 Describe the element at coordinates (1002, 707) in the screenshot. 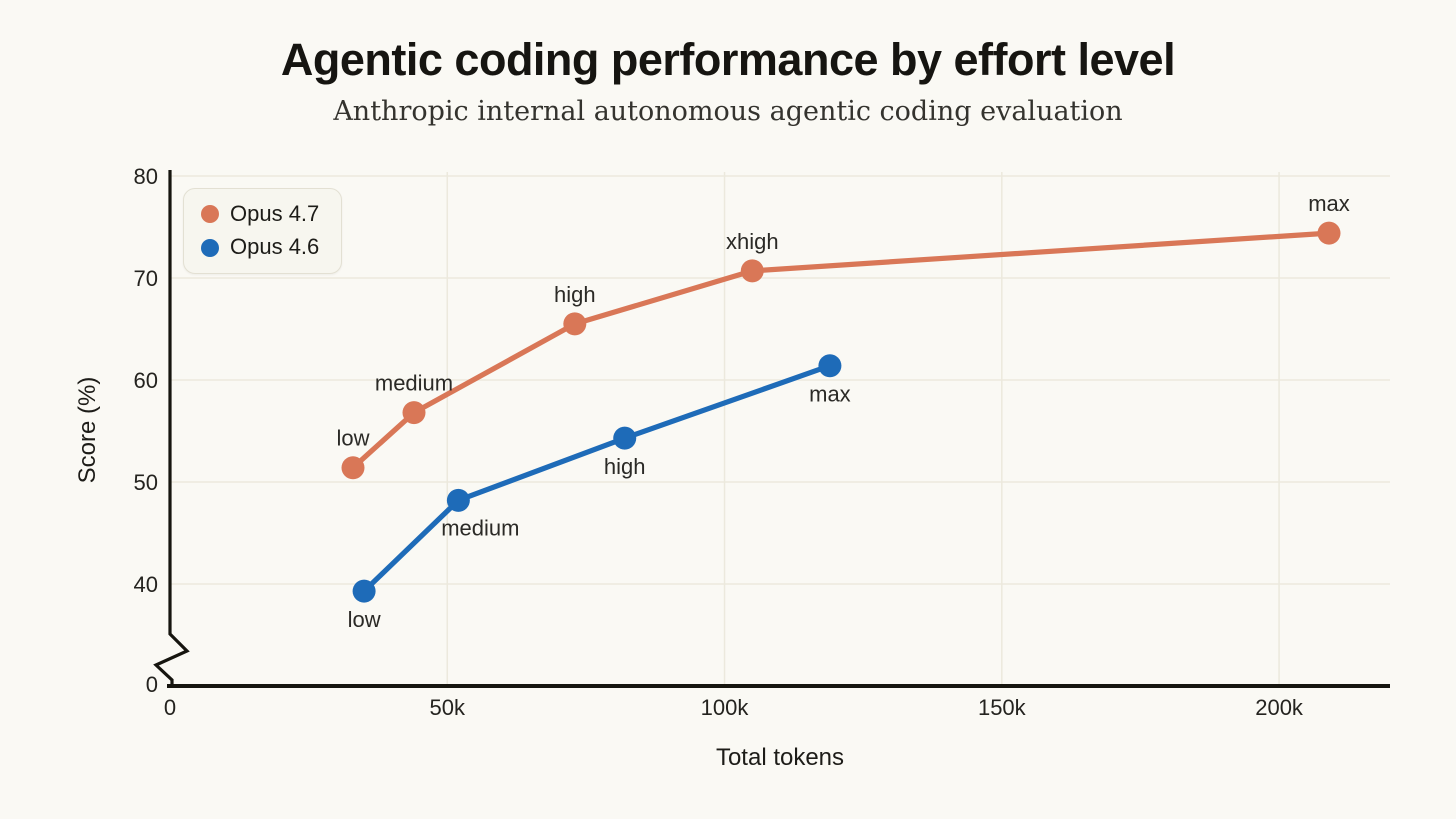

I see `x-tick-label-150k: 150k` at that location.